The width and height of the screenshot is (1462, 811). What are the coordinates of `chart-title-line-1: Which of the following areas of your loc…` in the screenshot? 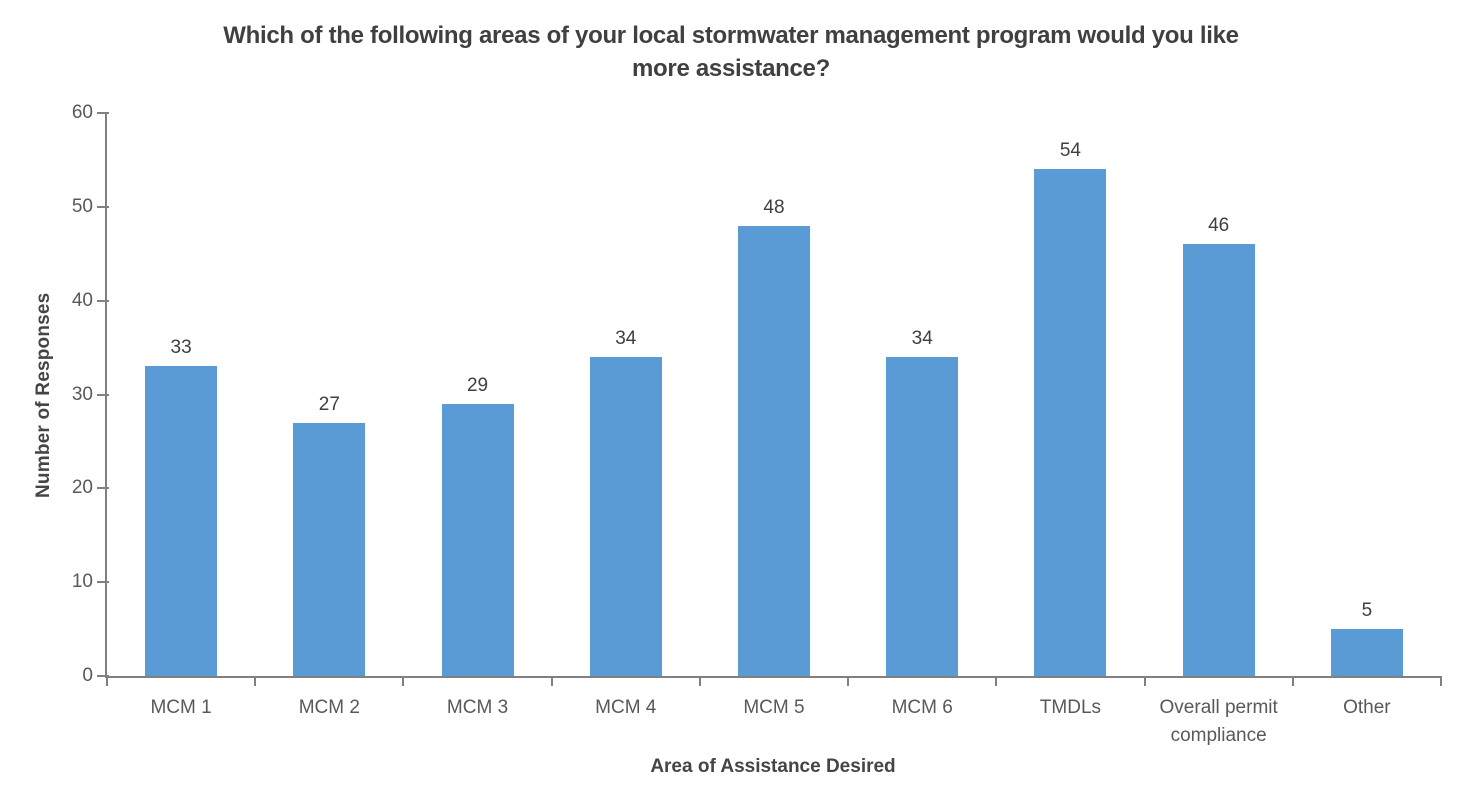 It's located at (731, 35).